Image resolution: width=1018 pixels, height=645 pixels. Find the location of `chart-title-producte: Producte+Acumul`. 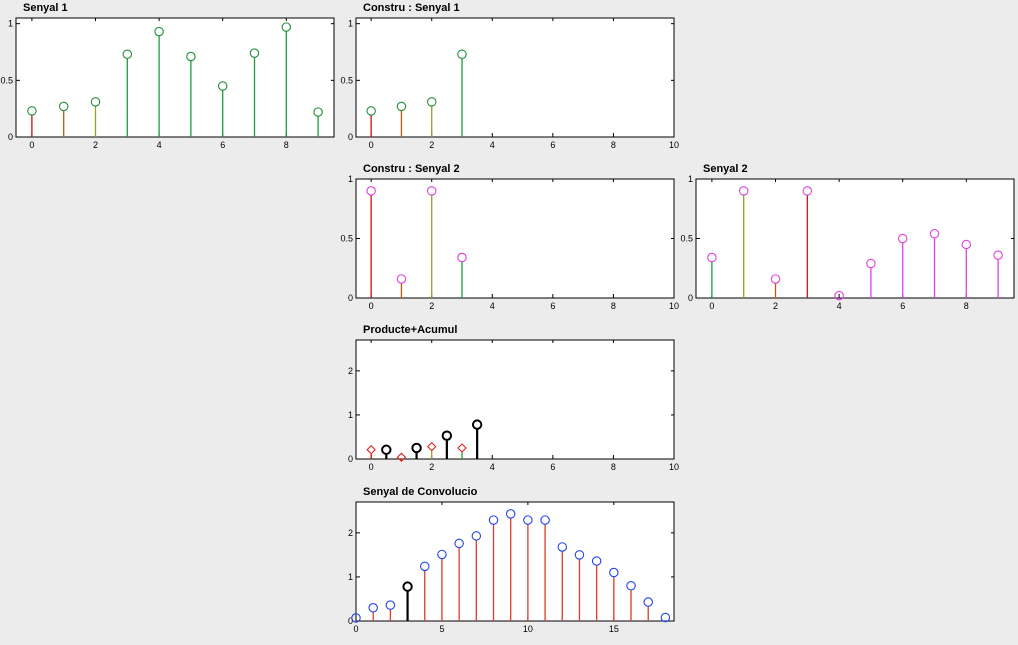

chart-title-producte: Producte+Acumul is located at coordinates (410, 330).